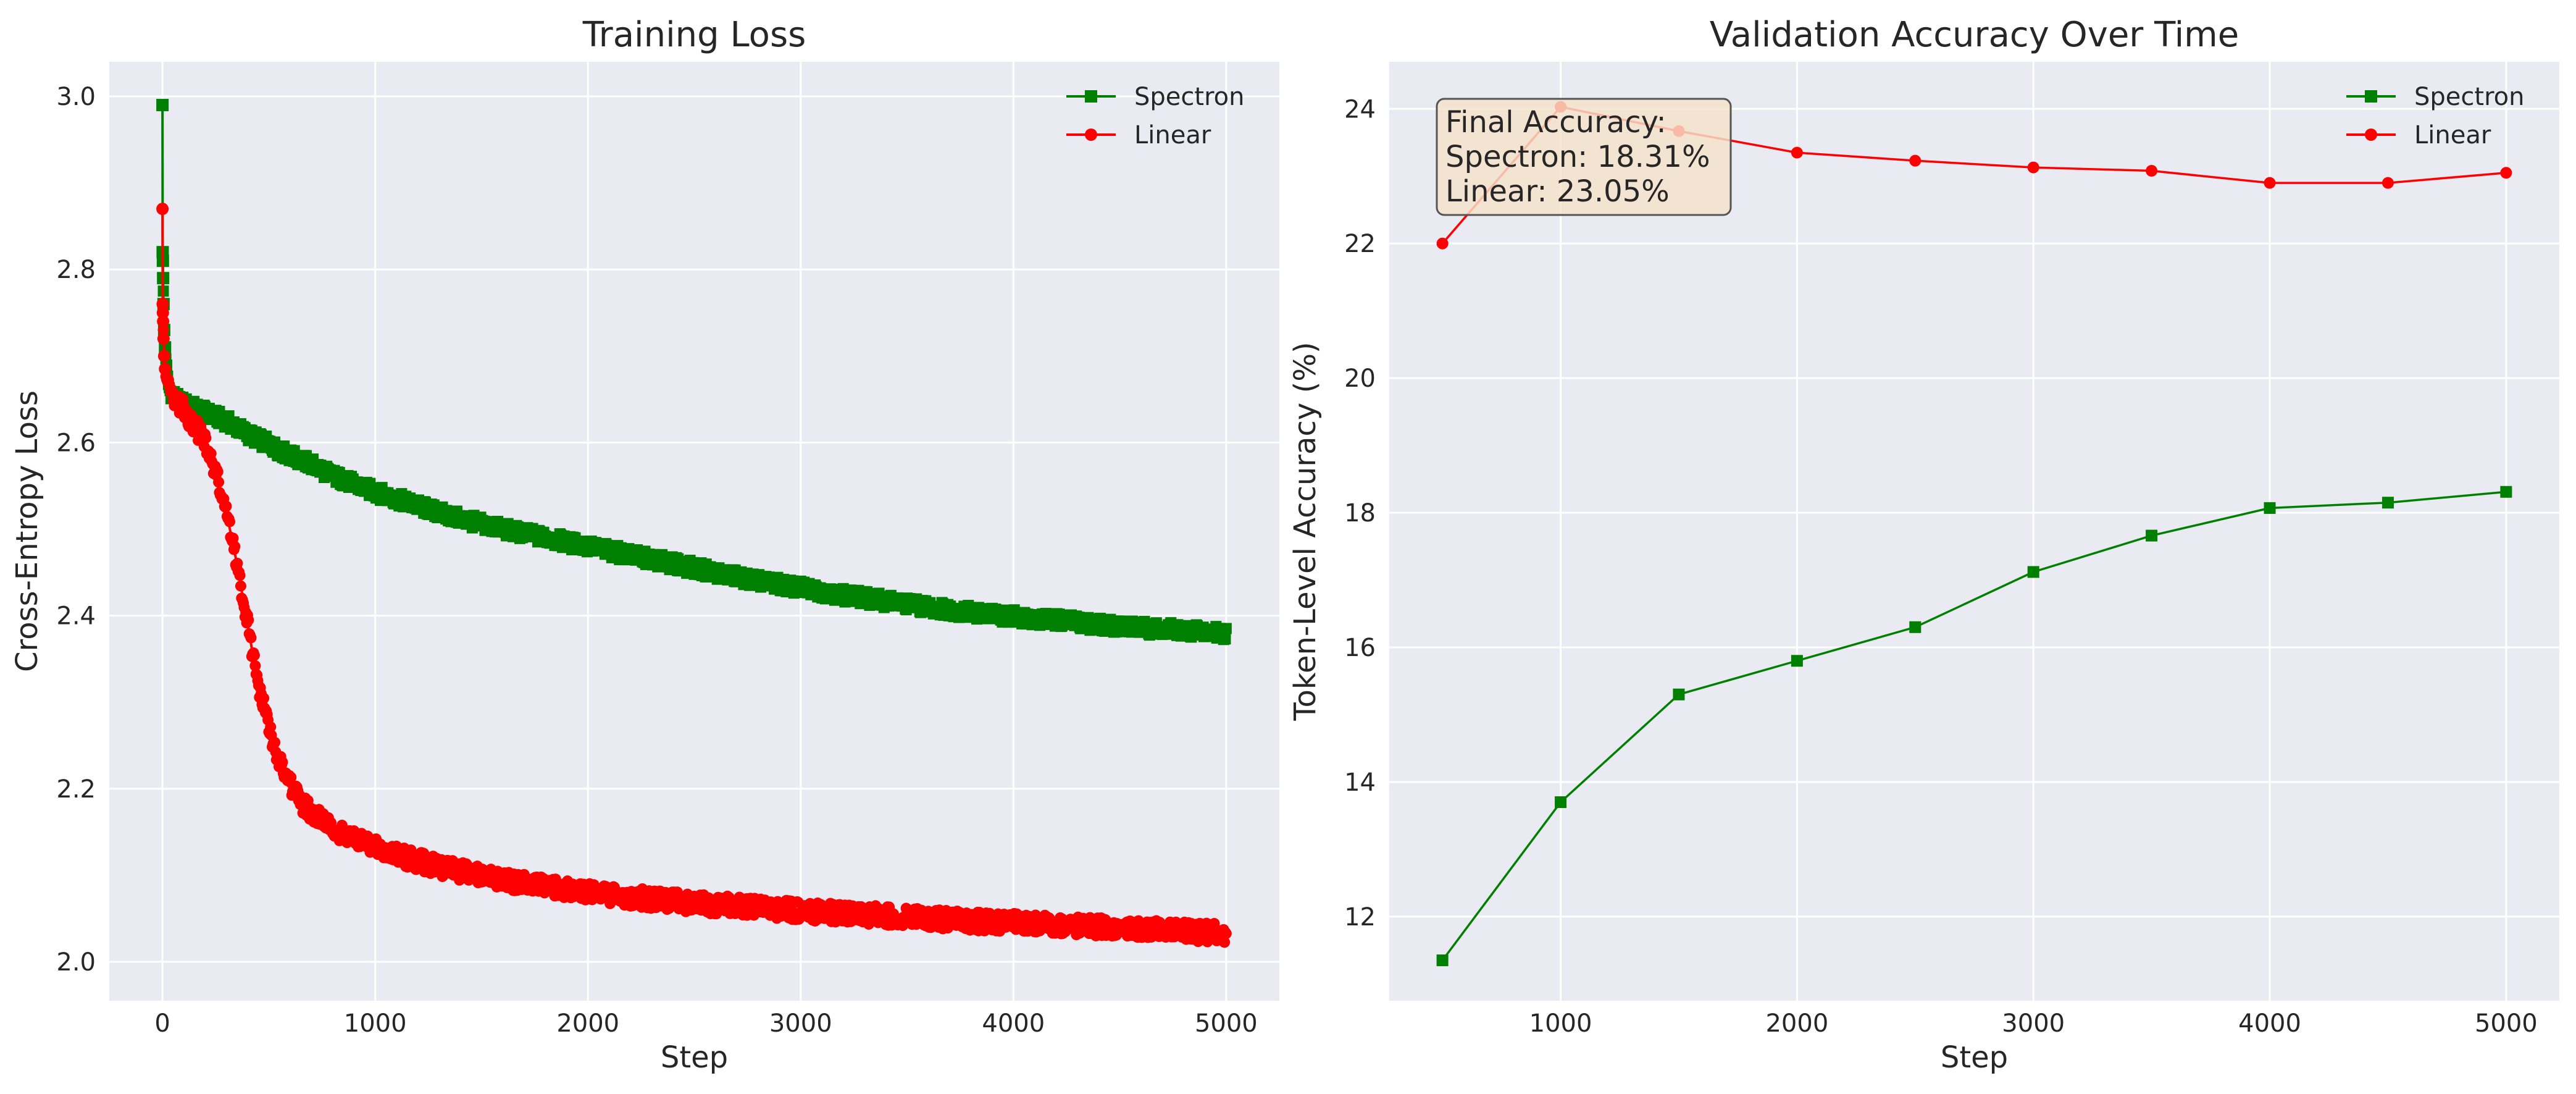  What do you see at coordinates (1555, 122) in the screenshot?
I see `annotation-line-title: Final Accuracy:` at bounding box center [1555, 122].